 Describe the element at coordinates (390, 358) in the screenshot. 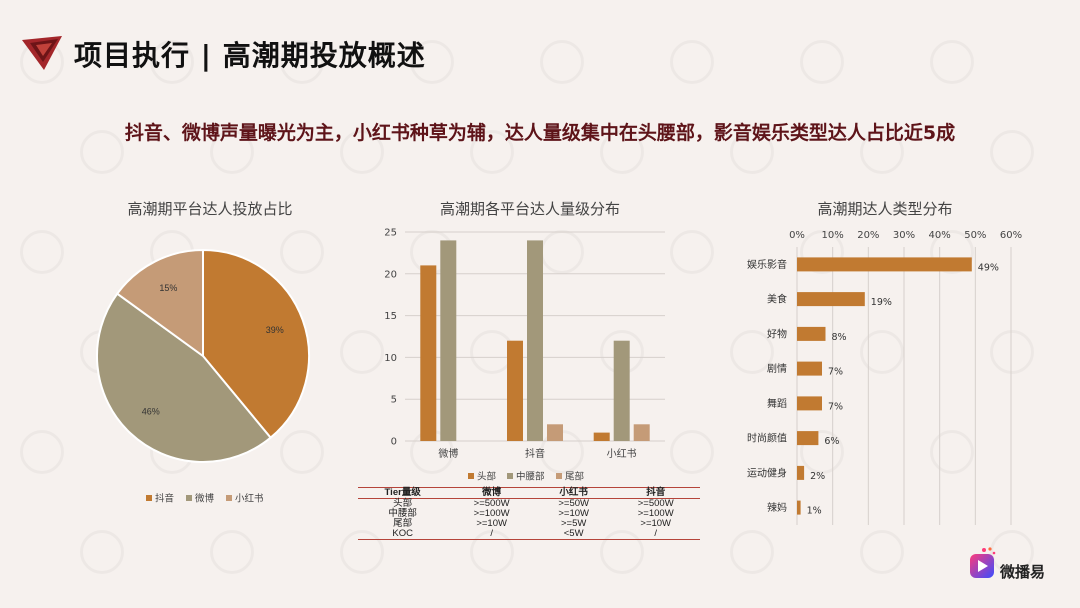

I see `bar-y-tick: 10` at that location.